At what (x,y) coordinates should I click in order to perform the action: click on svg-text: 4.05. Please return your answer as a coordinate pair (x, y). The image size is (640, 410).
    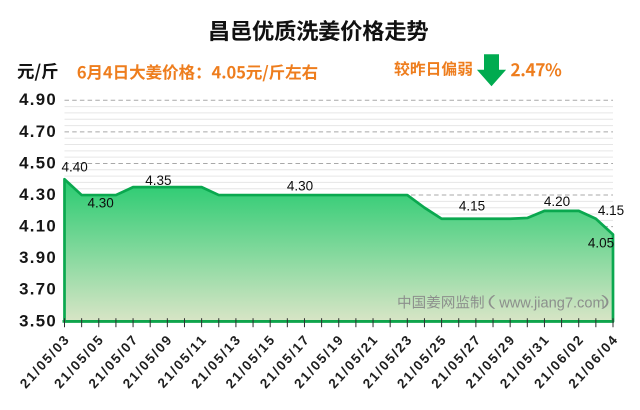
    Looking at the image, I should click on (601, 243).